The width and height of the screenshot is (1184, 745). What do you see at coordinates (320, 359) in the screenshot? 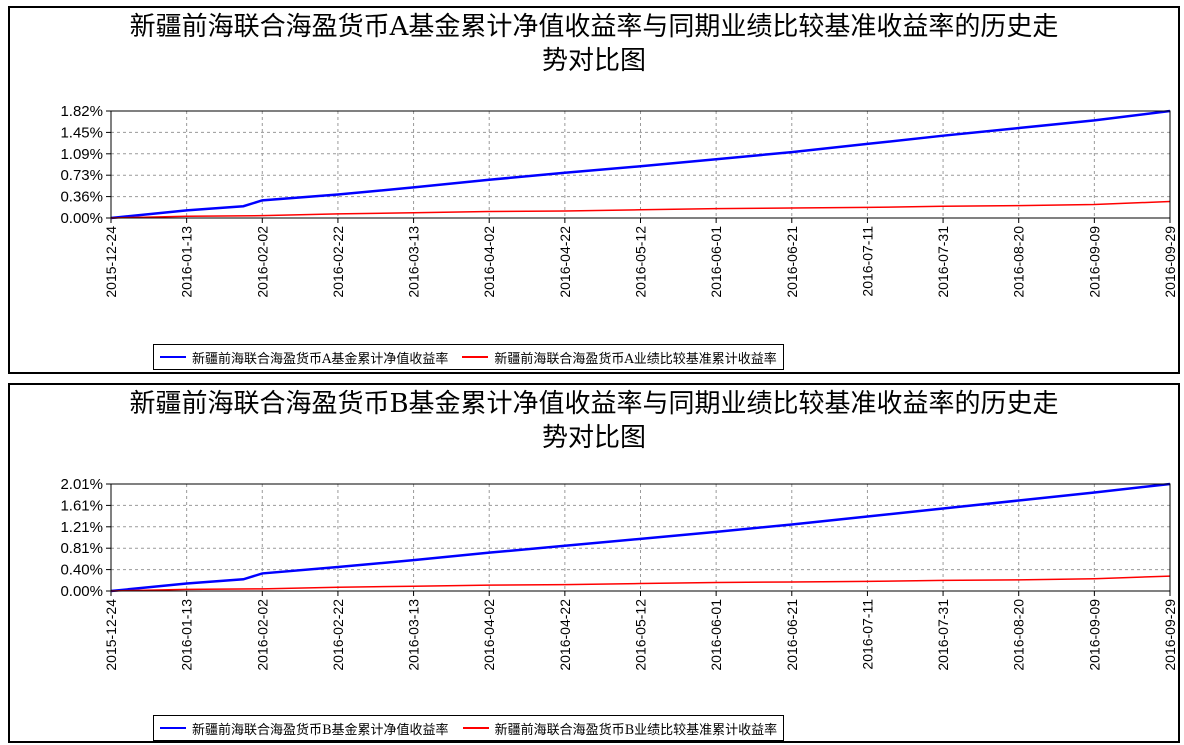
I see `legend-label: 新疆前海联合海盈货币A基金累计净值收益率` at bounding box center [320, 359].